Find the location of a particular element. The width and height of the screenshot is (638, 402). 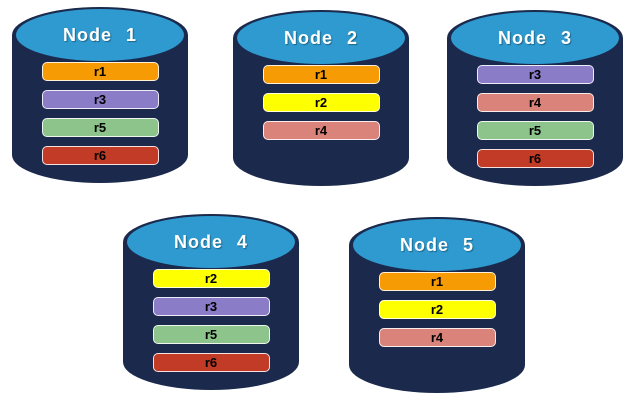

node-2-top-ellipse: Node 2 is located at coordinates (321, 38).